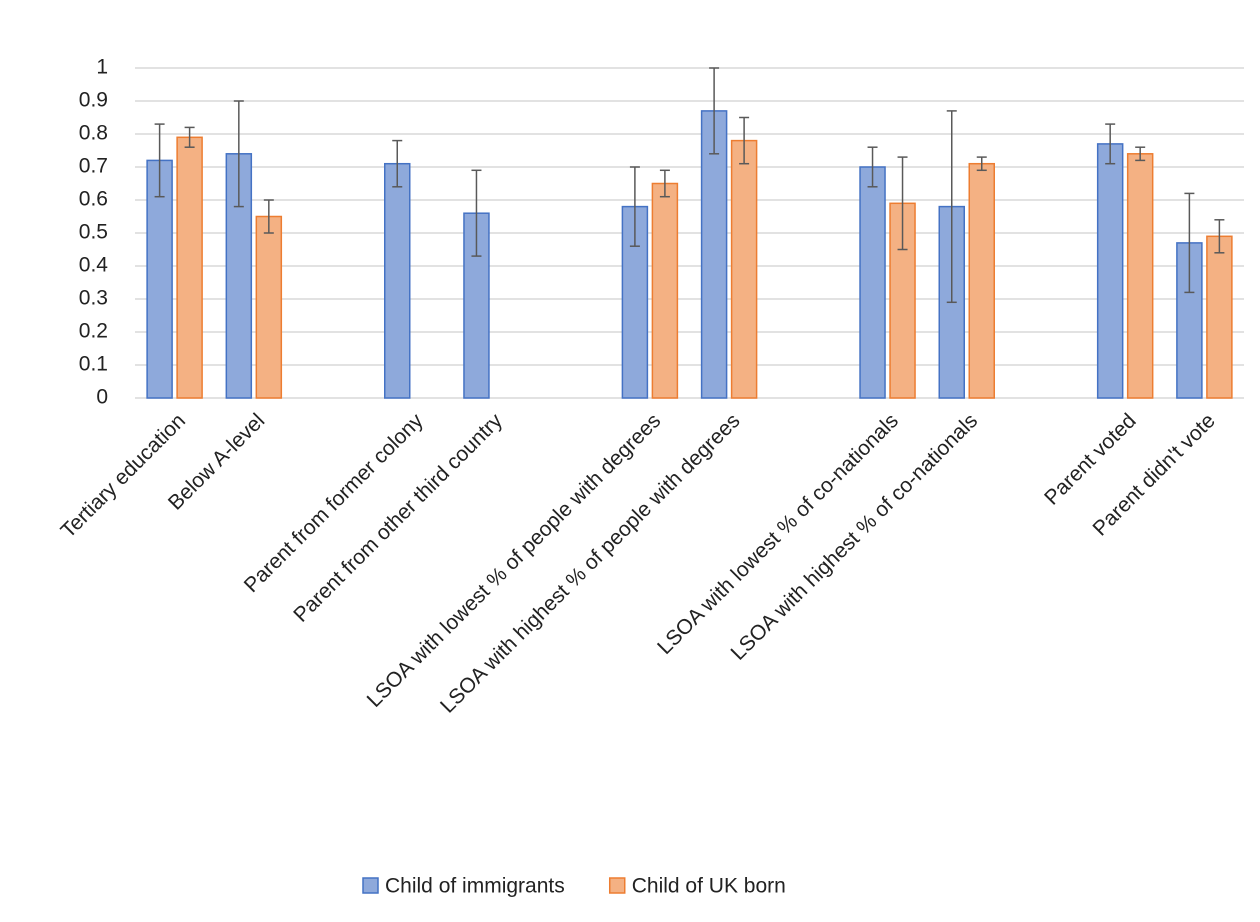  Describe the element at coordinates (93, 364) in the screenshot. I see `y-tick-label: 0.1` at that location.